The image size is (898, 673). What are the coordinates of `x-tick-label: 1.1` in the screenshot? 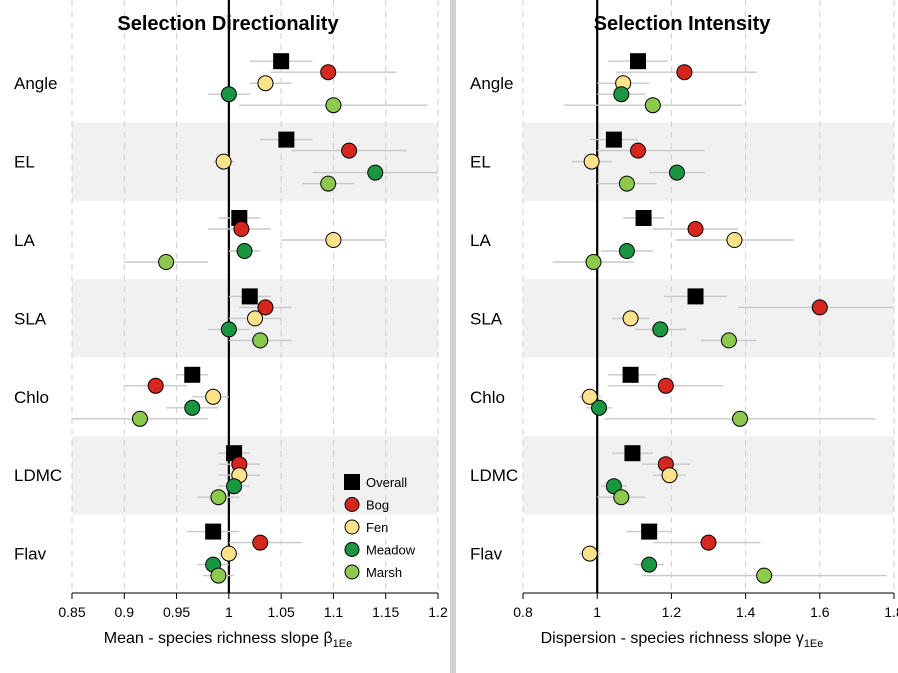 It's located at (334, 612).